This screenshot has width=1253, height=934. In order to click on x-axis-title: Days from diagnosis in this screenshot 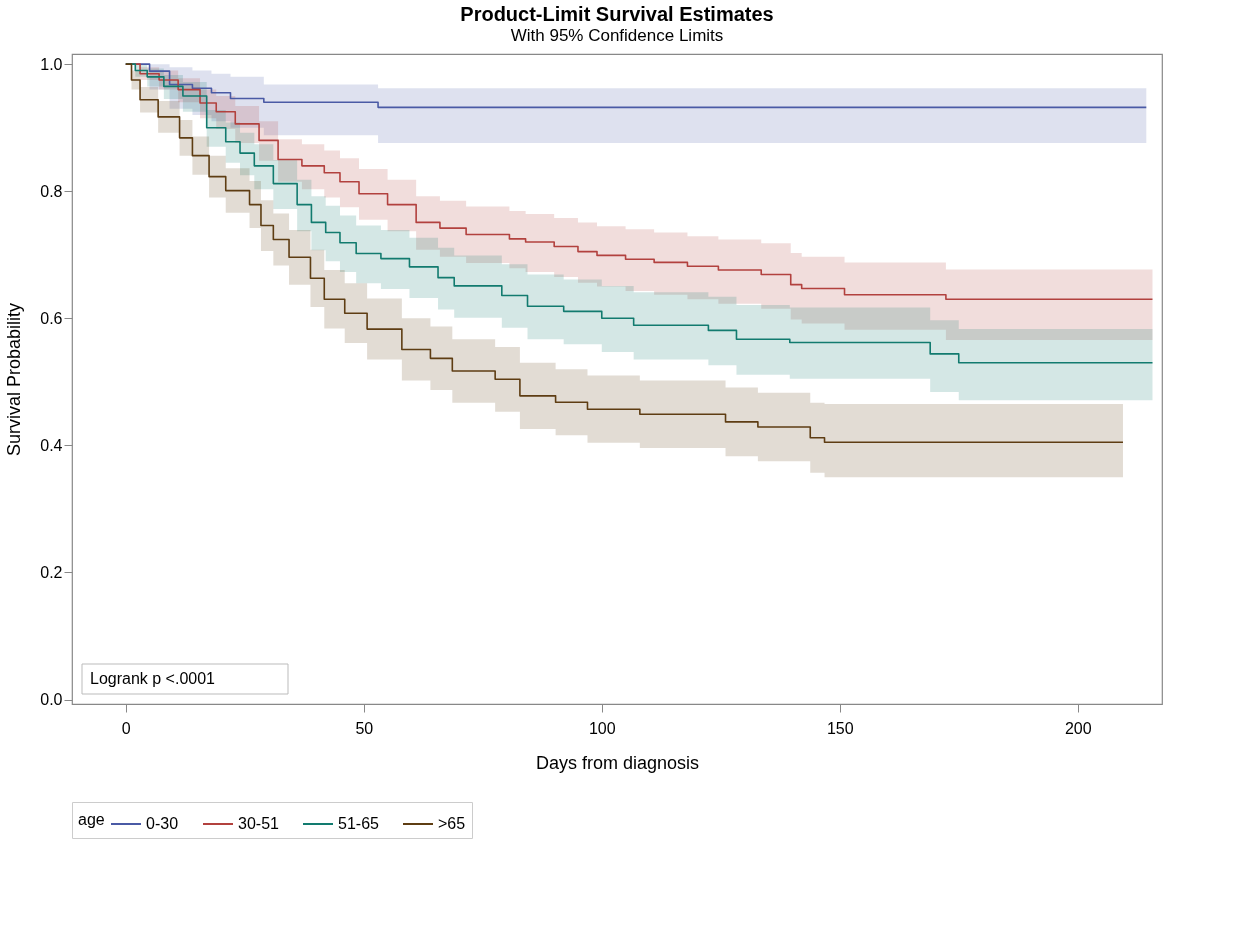, I will do `click(617, 762)`.